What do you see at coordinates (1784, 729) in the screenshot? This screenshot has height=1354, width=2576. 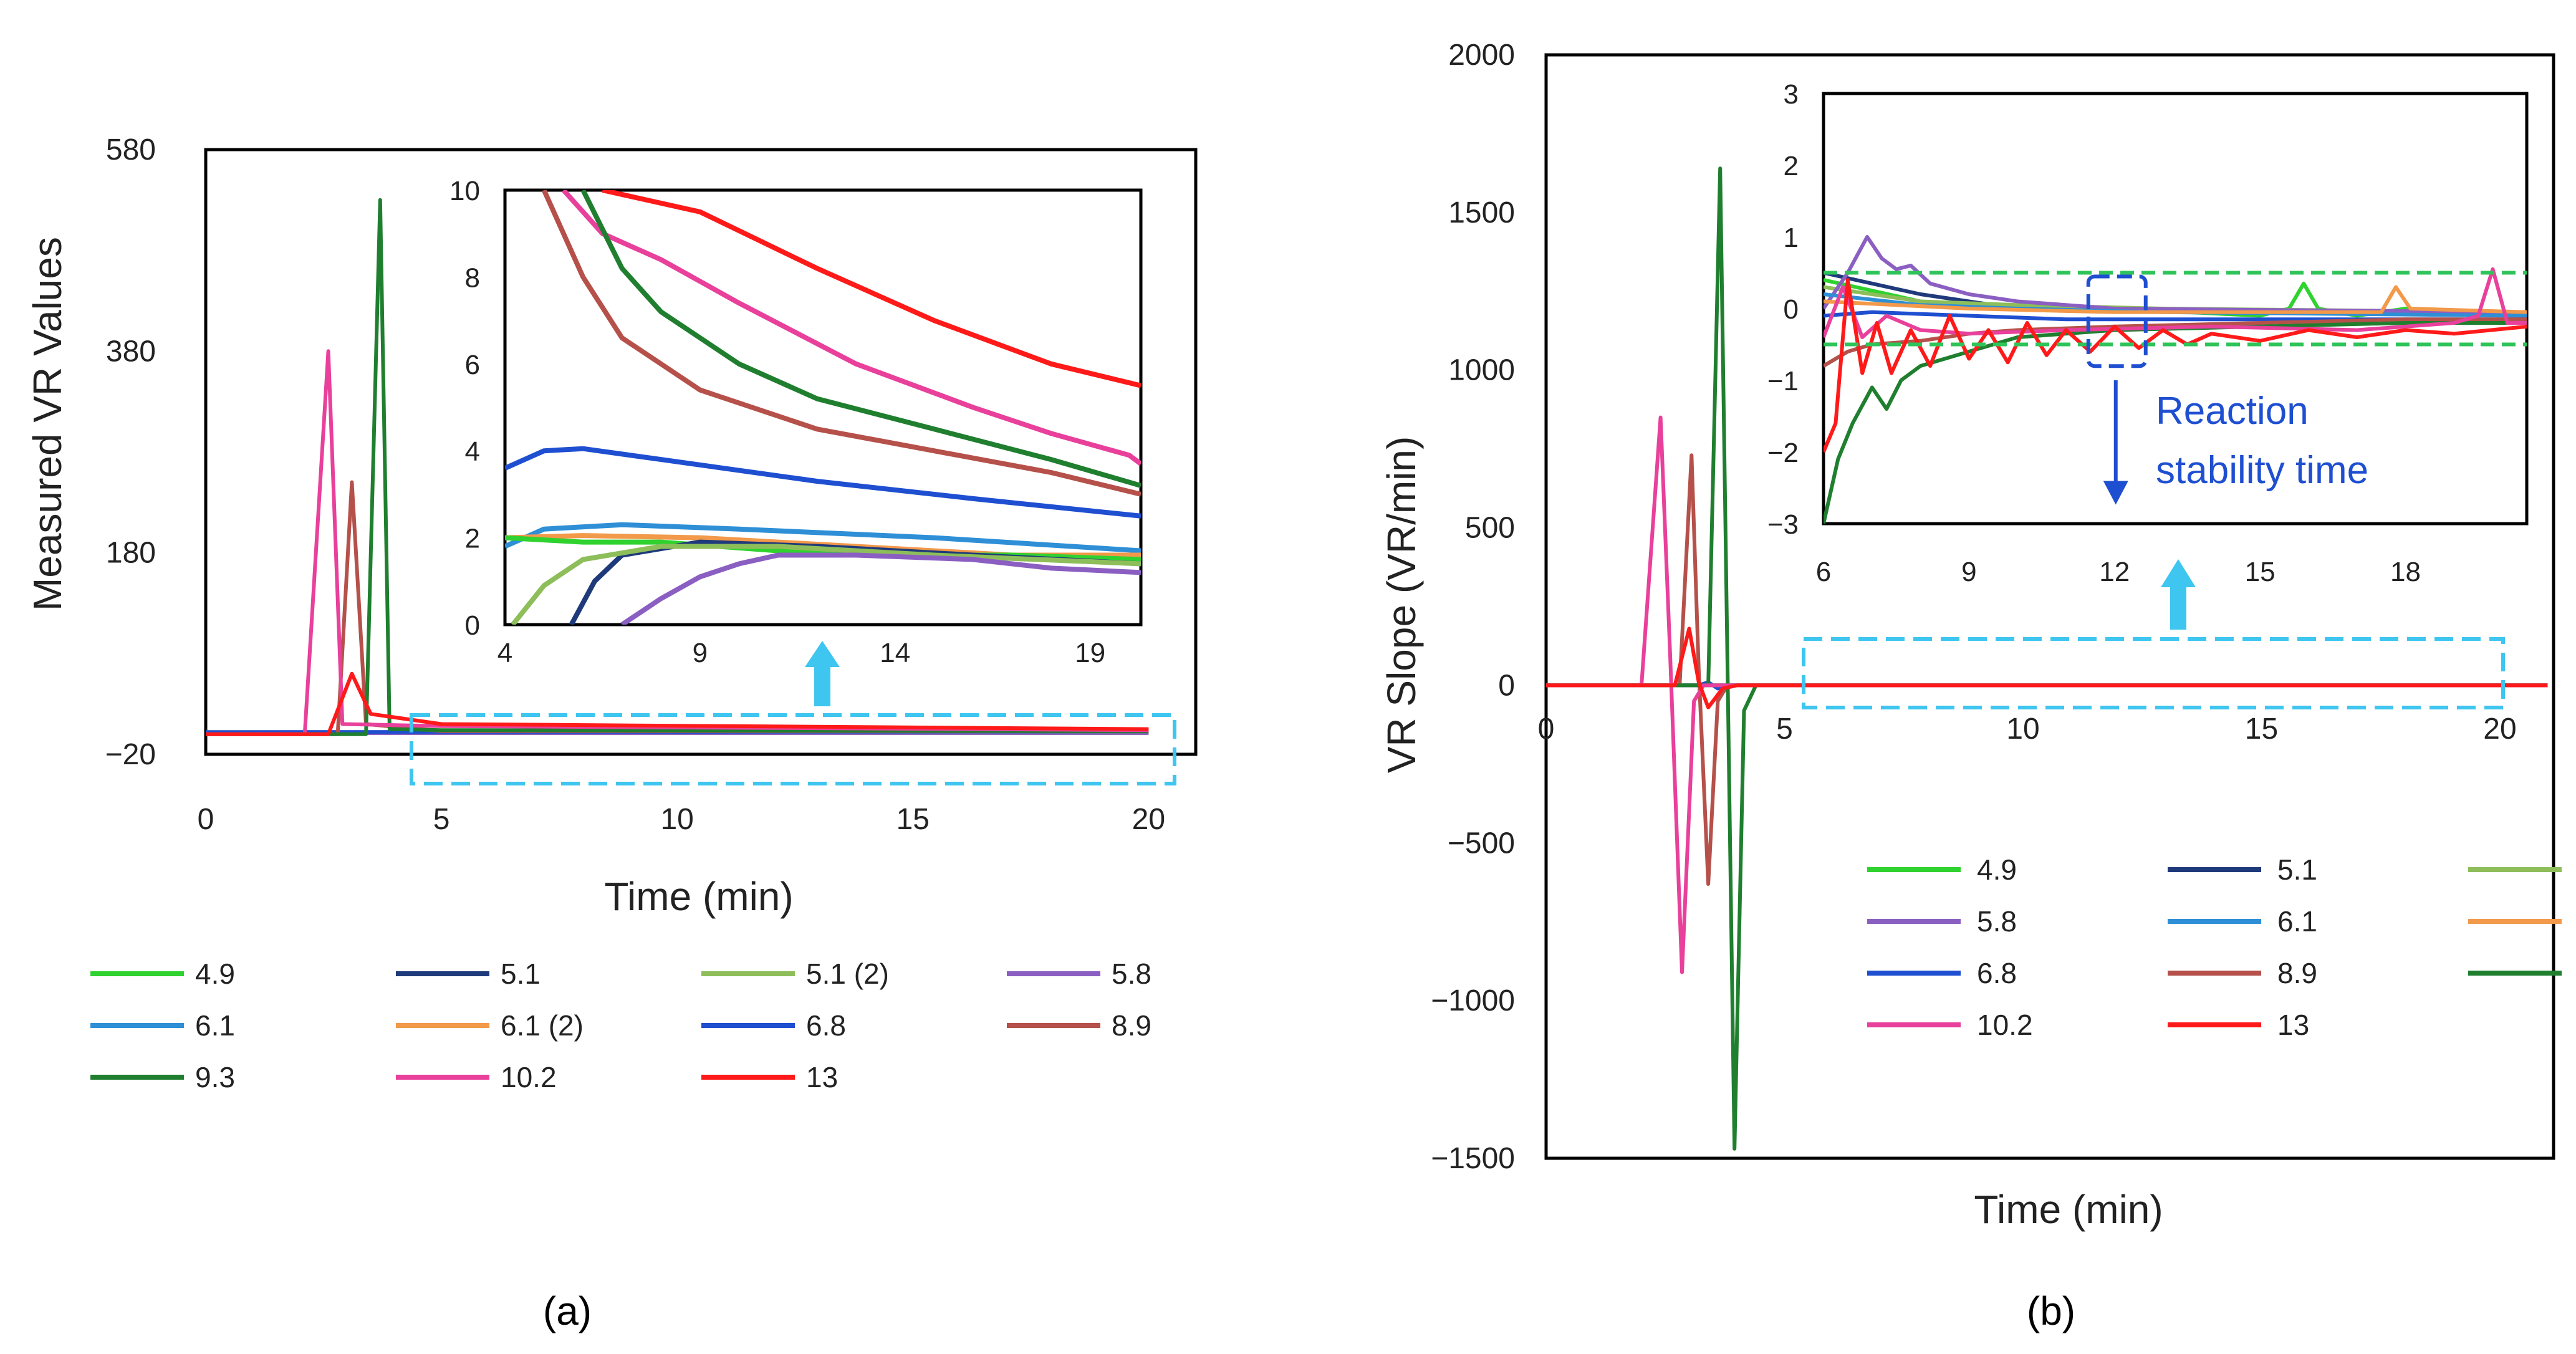 I see `panel-b-xtick-label: 5` at bounding box center [1784, 729].